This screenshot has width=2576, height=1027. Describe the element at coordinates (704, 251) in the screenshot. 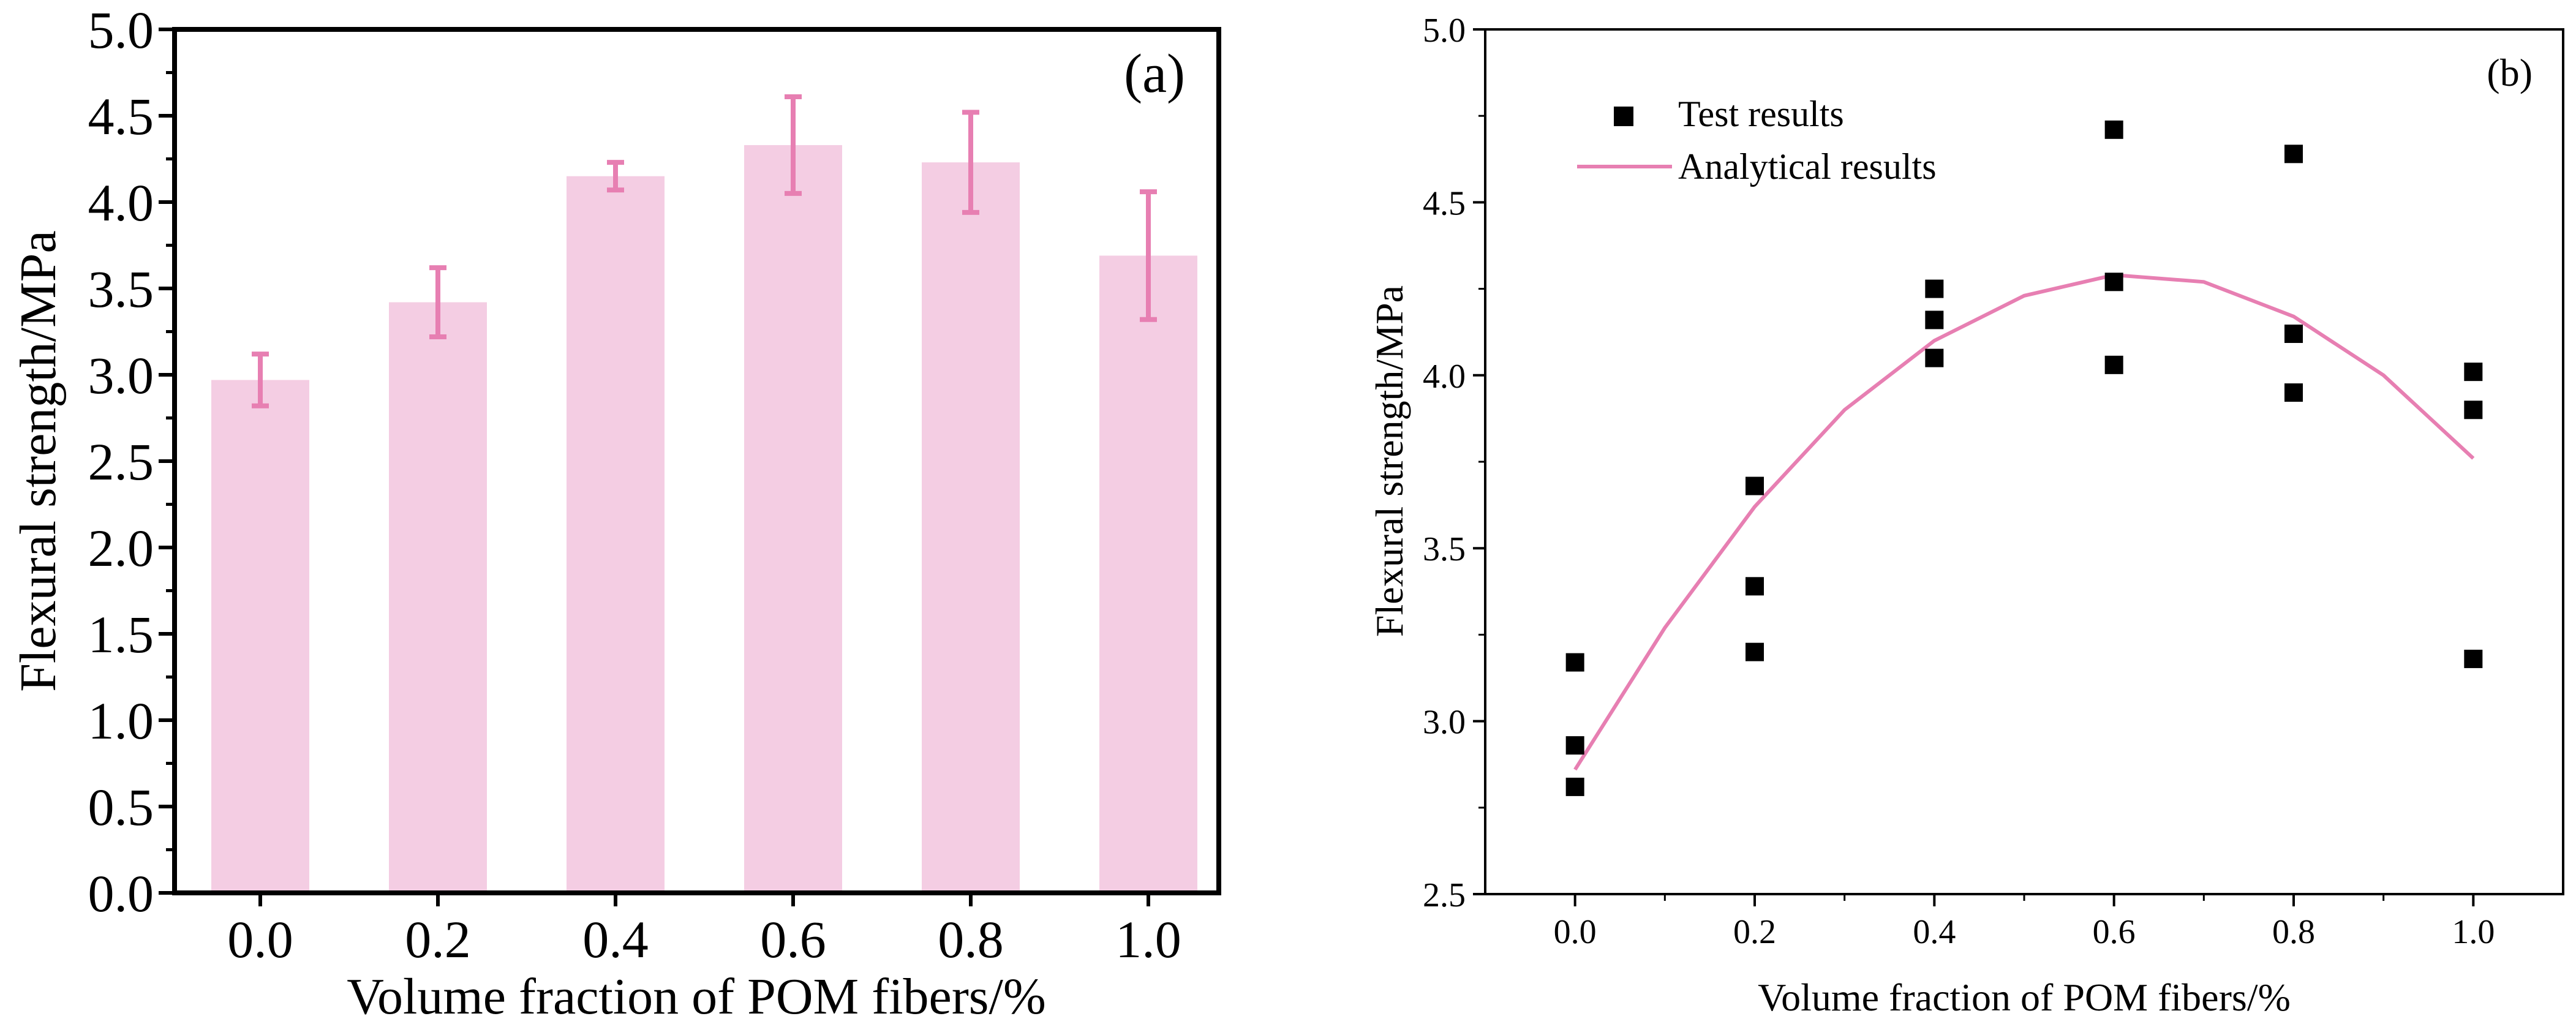

I see `a-error-bars-group` at that location.